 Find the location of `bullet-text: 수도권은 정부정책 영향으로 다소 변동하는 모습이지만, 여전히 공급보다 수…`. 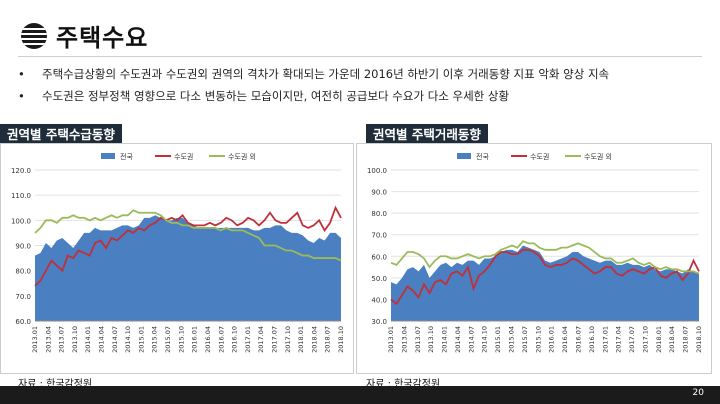

bullet-text: 수도권은 정부정책 영향으로 다소 변동하는 모습이지만, 여전히 공급보다 수… is located at coordinates (276, 96).